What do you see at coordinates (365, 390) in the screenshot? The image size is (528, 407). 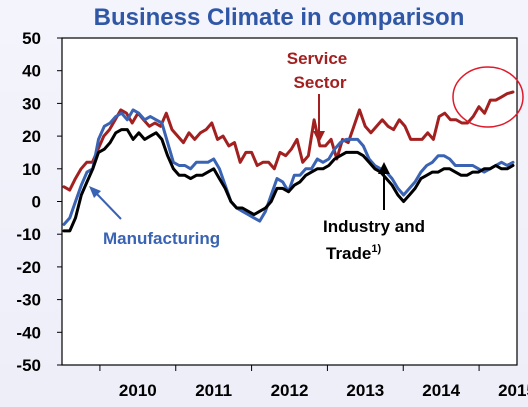 I see `x-tick-label: 2013` at bounding box center [365, 390].